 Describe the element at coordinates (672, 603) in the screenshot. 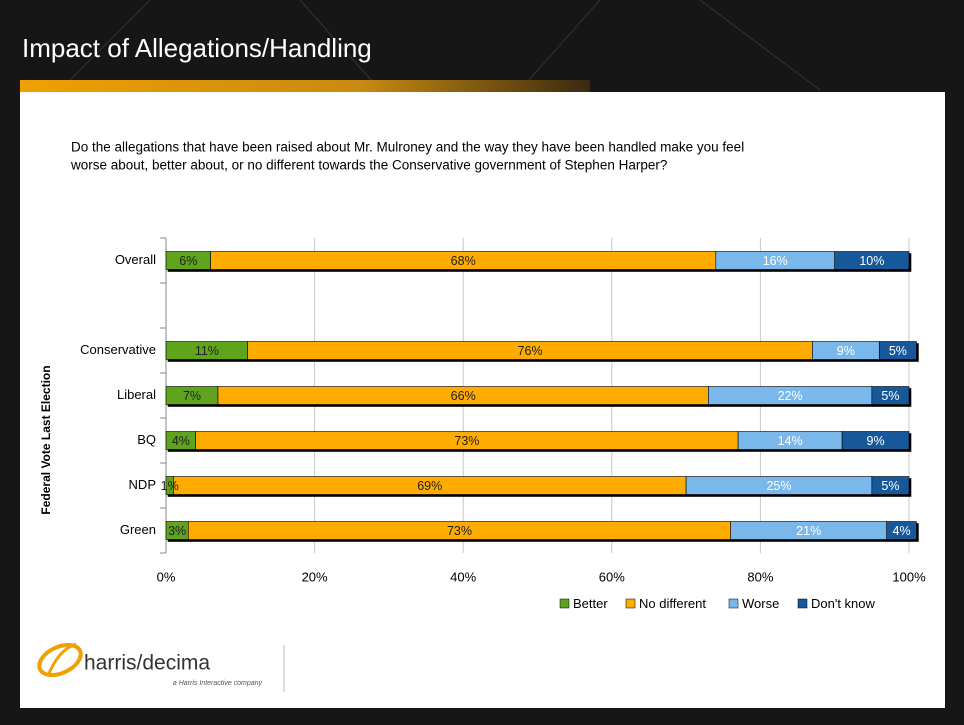

I see `legend-label: No different` at that location.